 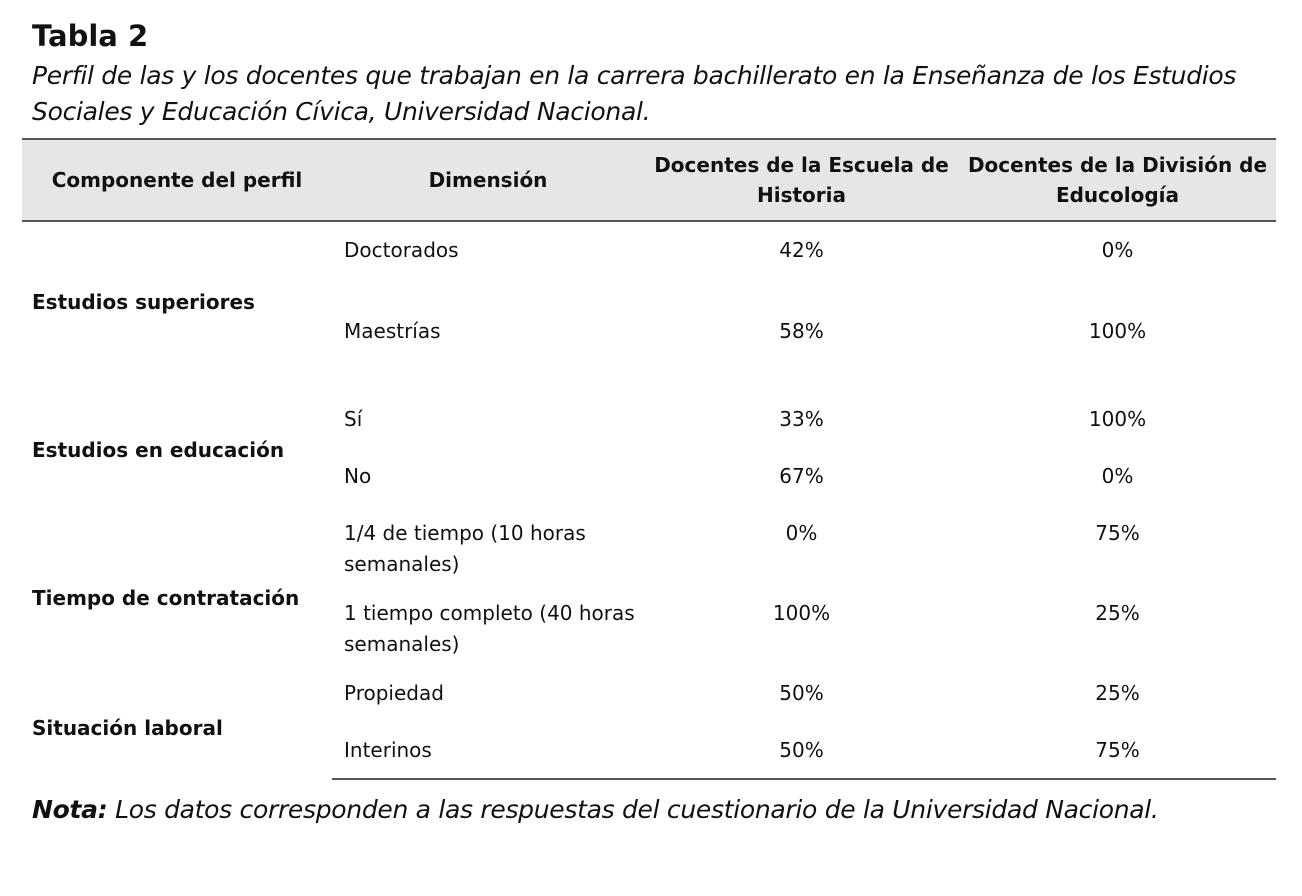 I want to click on historia-cell: 42%, so click(x=801, y=250).